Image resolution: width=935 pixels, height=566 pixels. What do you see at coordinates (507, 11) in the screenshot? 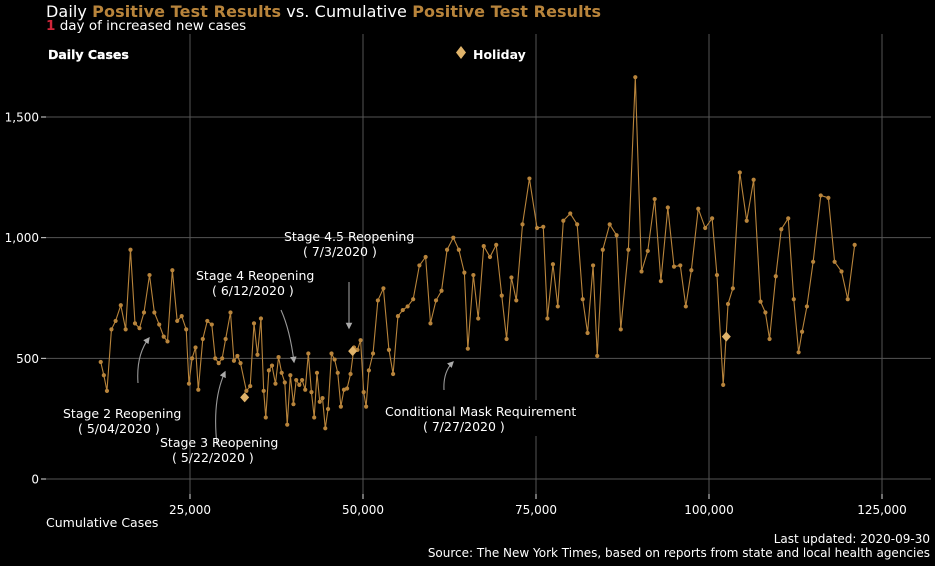
I see `title-highlight-2: Positive Test Results` at bounding box center [507, 11].